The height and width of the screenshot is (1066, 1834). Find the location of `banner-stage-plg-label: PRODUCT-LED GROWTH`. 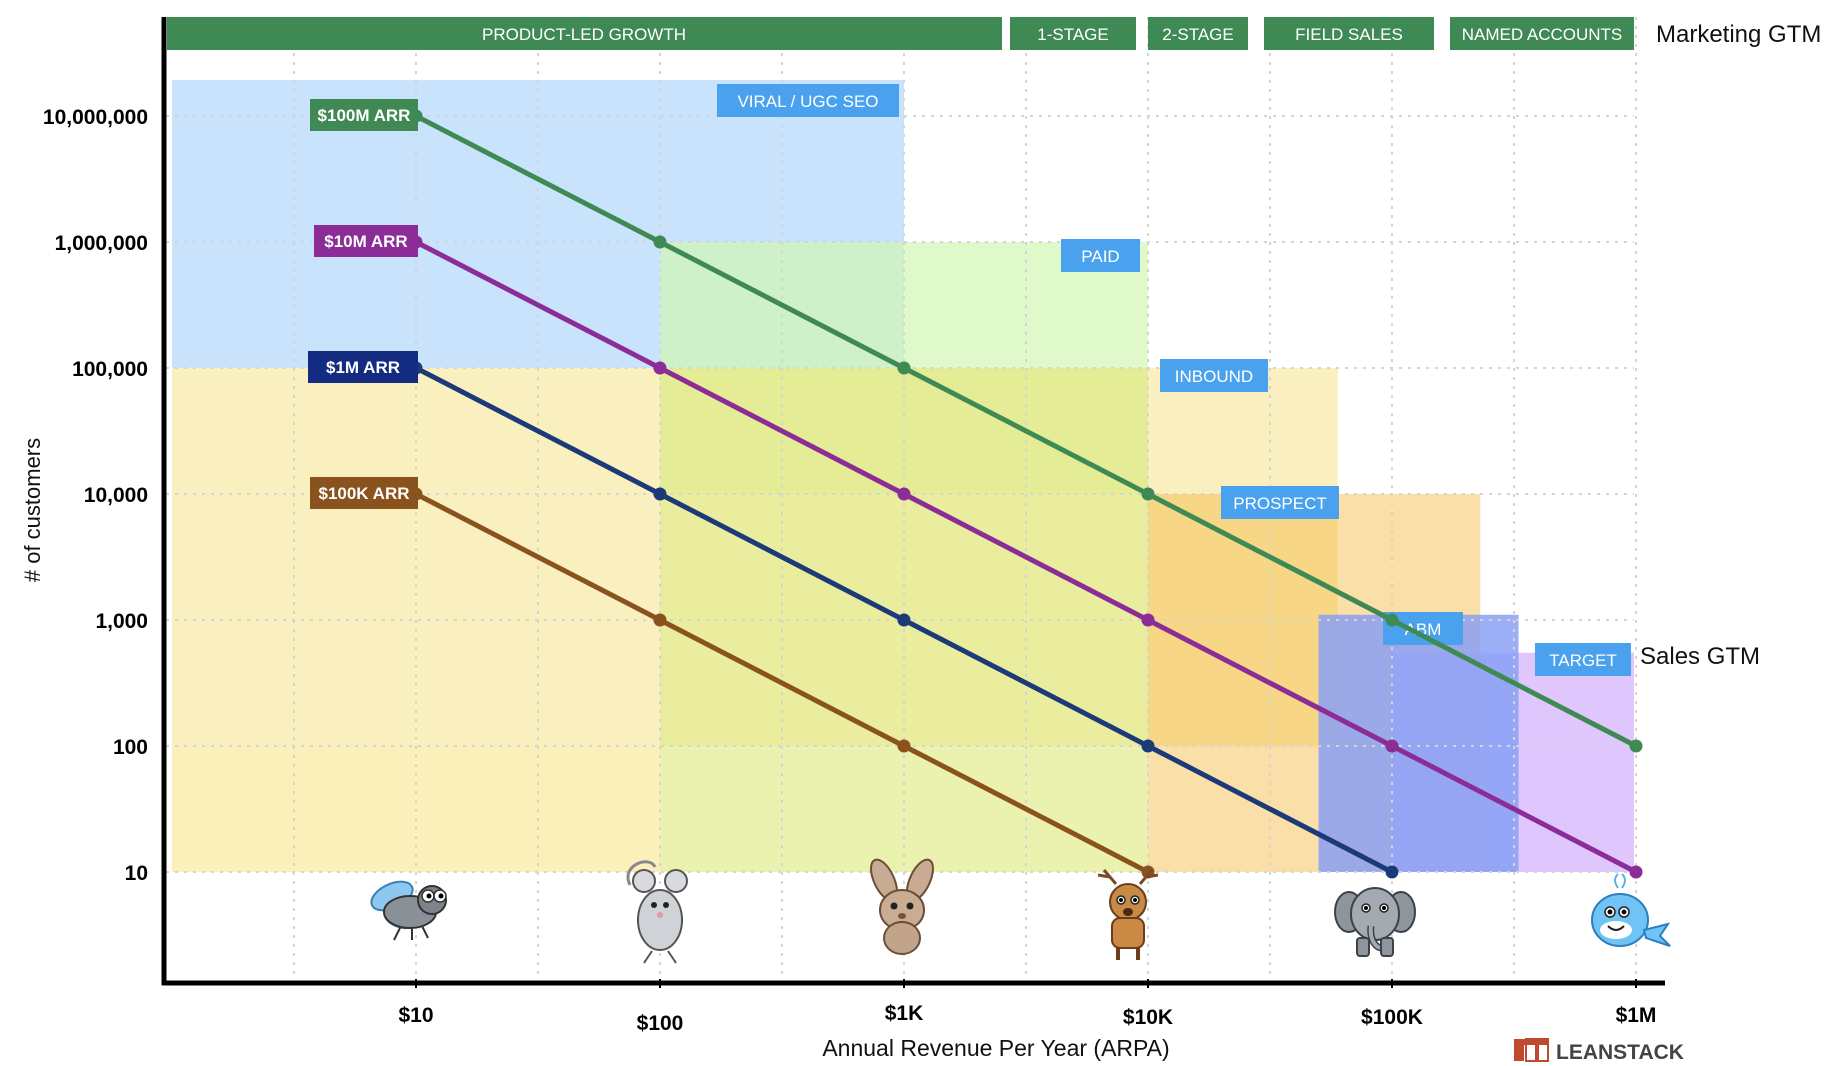

banner-stage-plg-label: PRODUCT-LED GROWTH is located at coordinates (584, 34).